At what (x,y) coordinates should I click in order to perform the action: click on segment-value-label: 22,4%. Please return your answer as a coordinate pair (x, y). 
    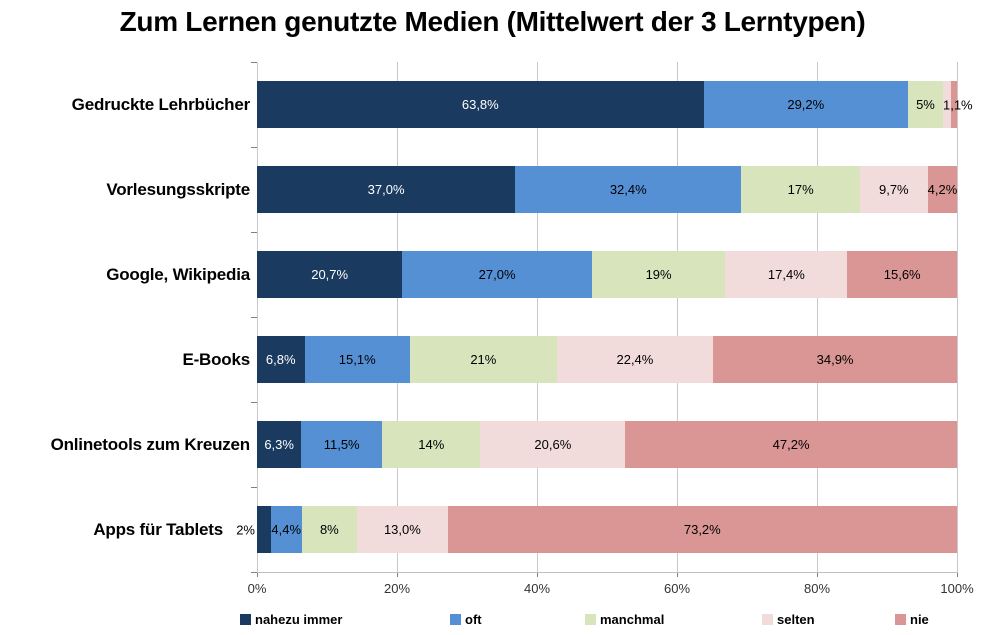
    Looking at the image, I should click on (635, 359).